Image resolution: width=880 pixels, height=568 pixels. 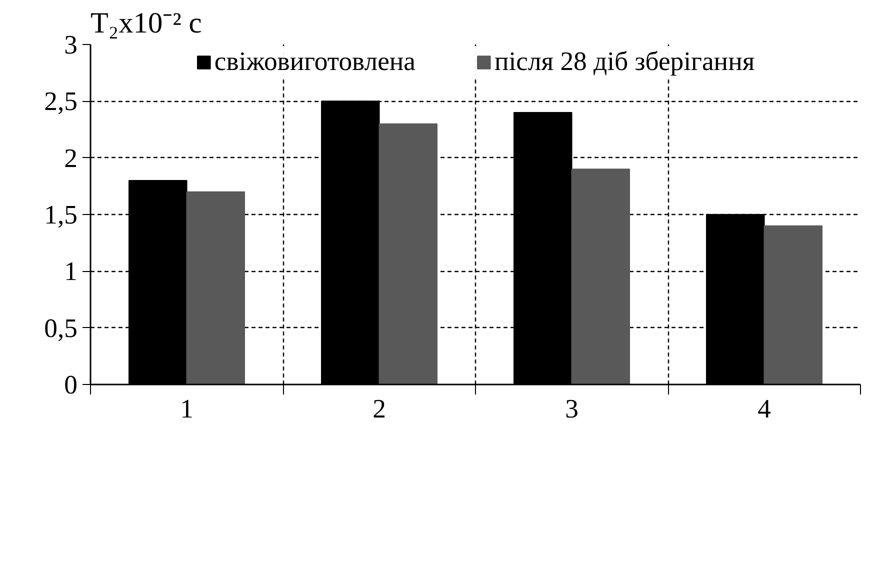 What do you see at coordinates (571, 409) in the screenshot?
I see `x-tick-label: 3` at bounding box center [571, 409].